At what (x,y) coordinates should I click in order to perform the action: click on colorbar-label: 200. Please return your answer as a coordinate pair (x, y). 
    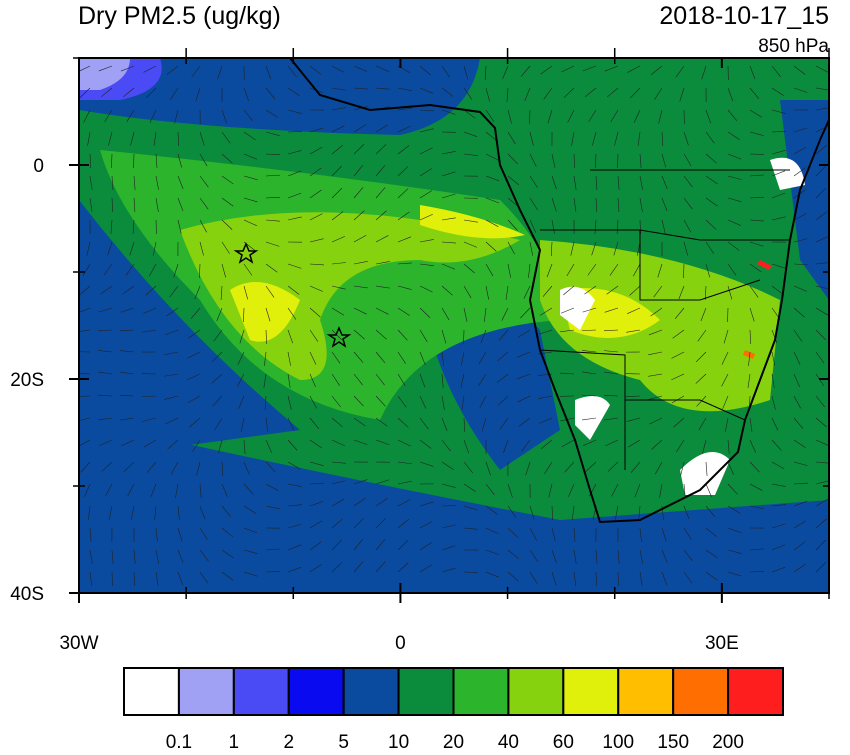
    Looking at the image, I should click on (728, 741).